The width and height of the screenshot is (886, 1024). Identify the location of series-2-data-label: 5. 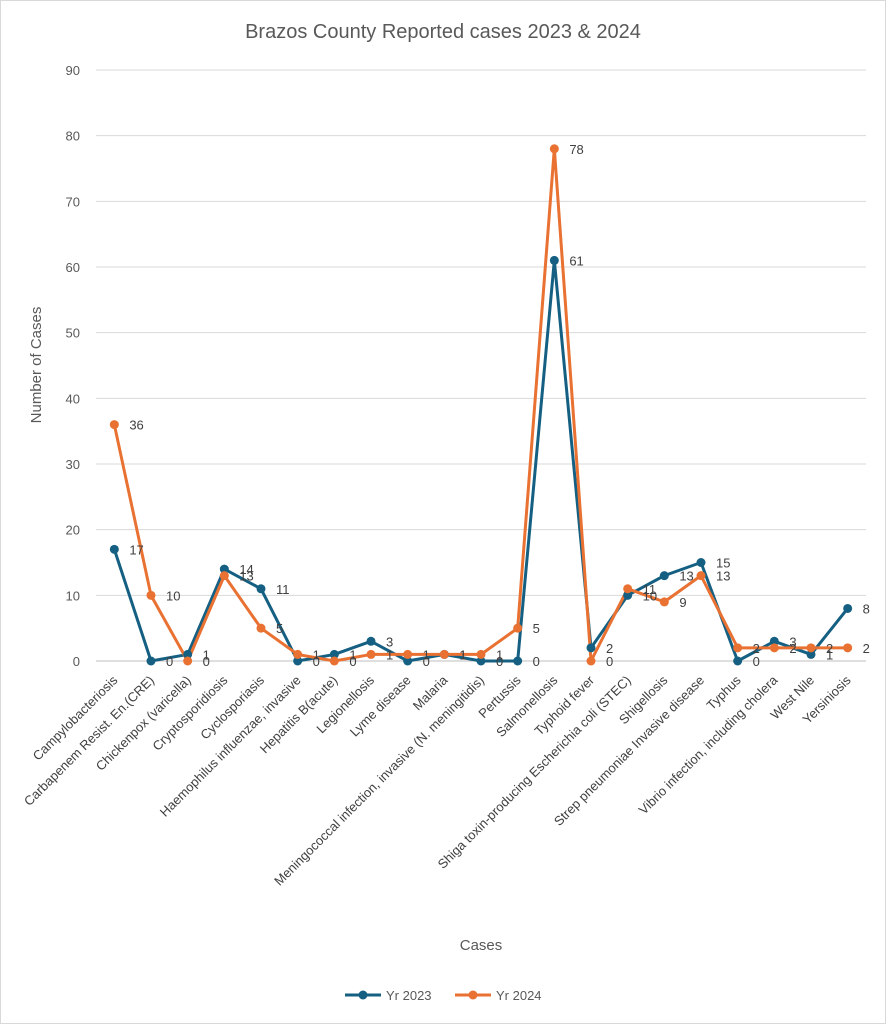
(279, 628).